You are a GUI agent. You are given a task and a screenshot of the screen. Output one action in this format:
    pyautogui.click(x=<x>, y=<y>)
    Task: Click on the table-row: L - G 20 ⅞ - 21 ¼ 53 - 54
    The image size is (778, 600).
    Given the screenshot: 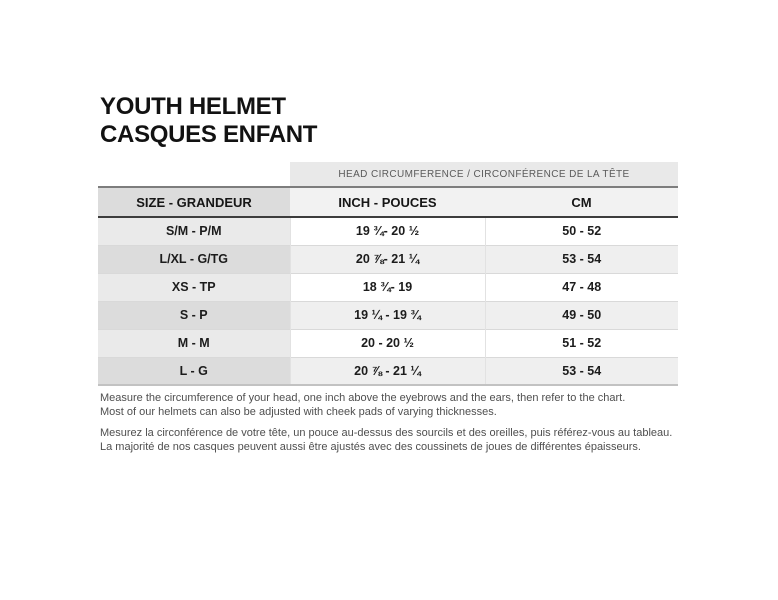 What is the action you would take?
    pyautogui.click(x=388, y=371)
    